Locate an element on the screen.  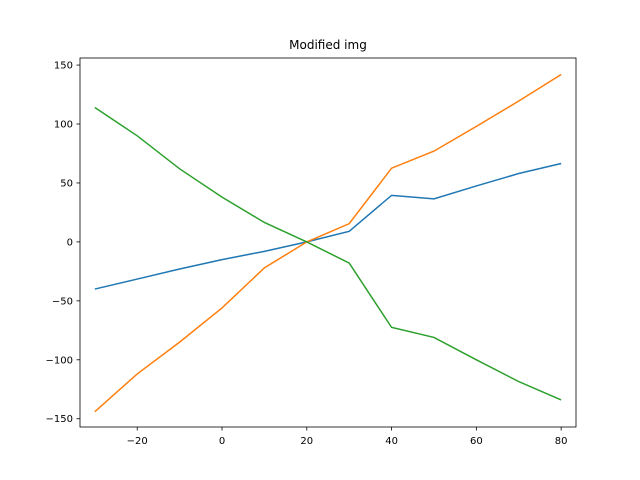
x-tick-label-5: 80 is located at coordinates (561, 441).